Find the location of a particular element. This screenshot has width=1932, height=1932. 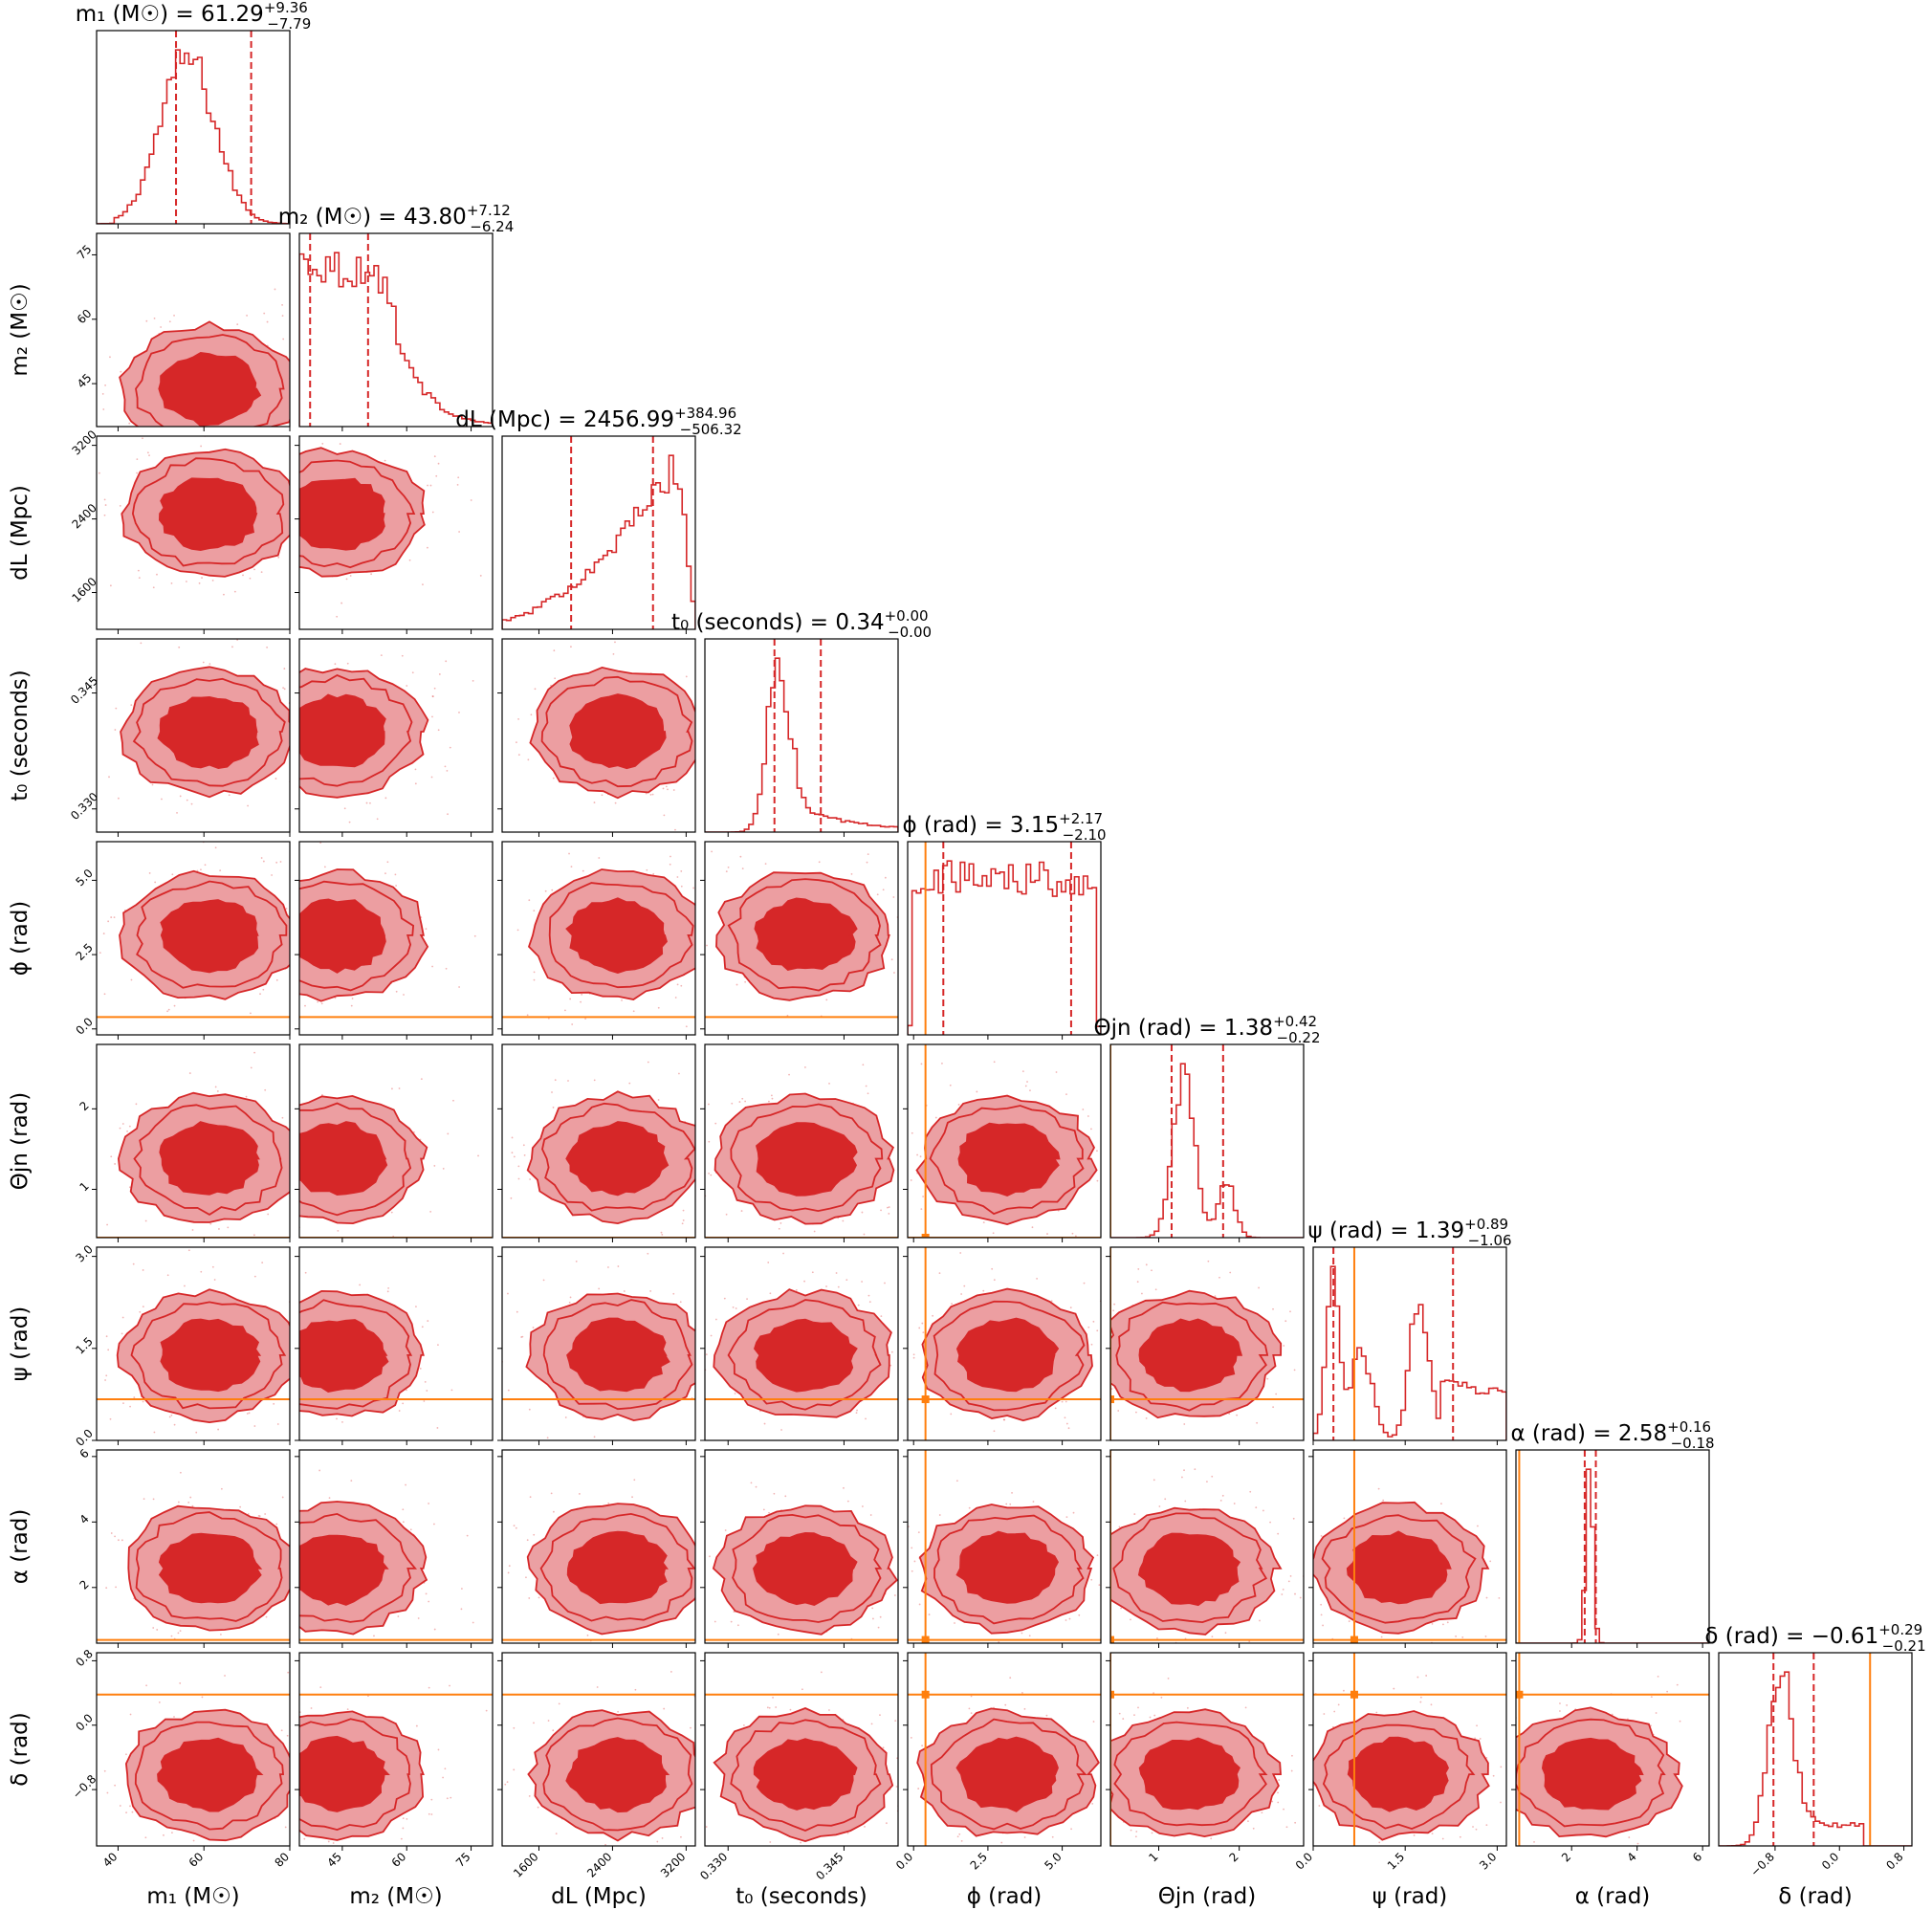

x-tick-label-delta: −0.8 is located at coordinates (1763, 1864).